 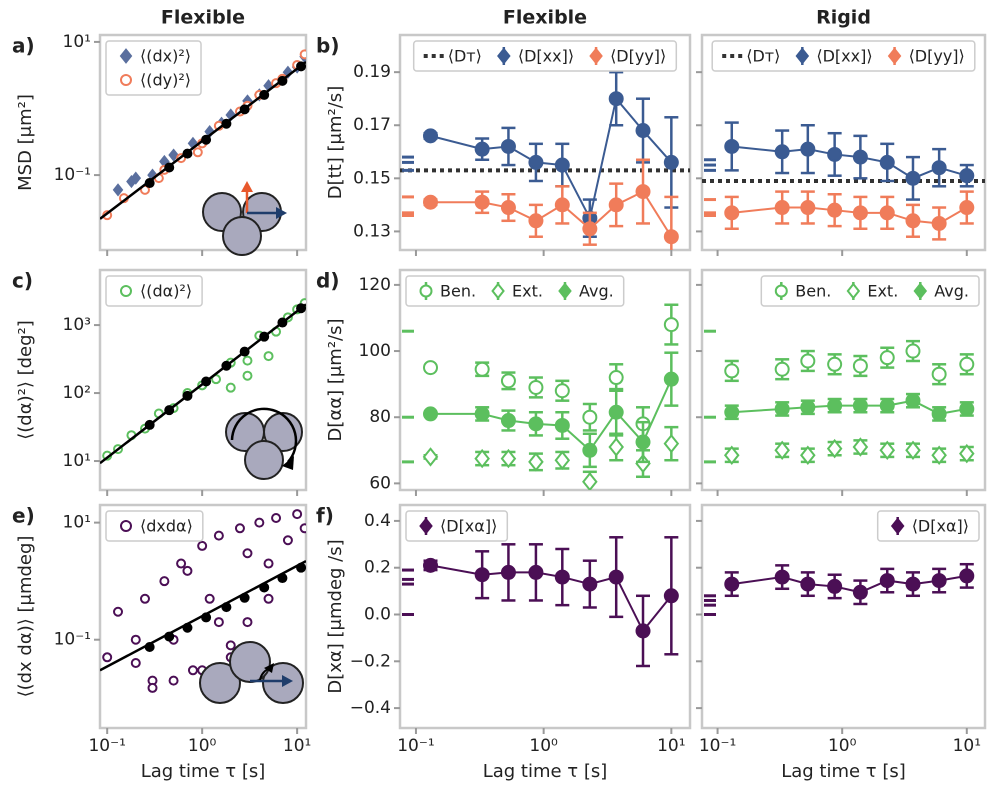 What do you see at coordinates (377, 521) in the screenshot?
I see `y-tick-label: 0.4` at bounding box center [377, 521].